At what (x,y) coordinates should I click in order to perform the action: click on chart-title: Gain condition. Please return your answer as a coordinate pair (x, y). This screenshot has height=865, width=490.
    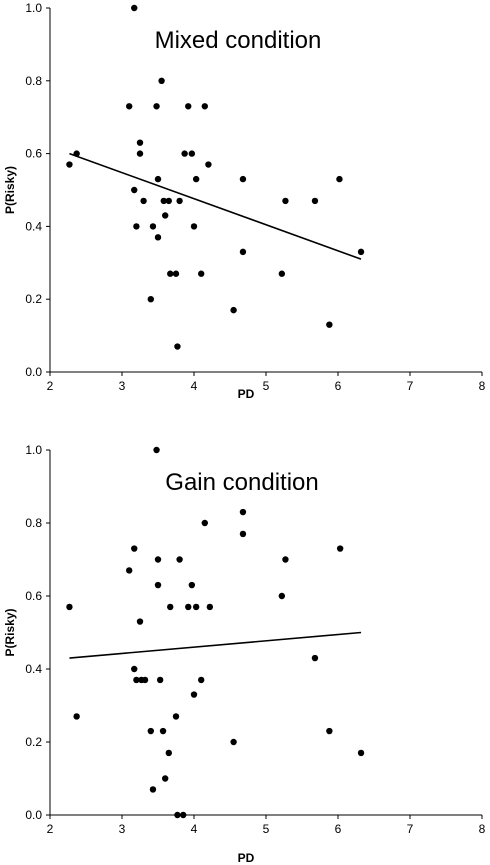
    Looking at the image, I should click on (241, 482).